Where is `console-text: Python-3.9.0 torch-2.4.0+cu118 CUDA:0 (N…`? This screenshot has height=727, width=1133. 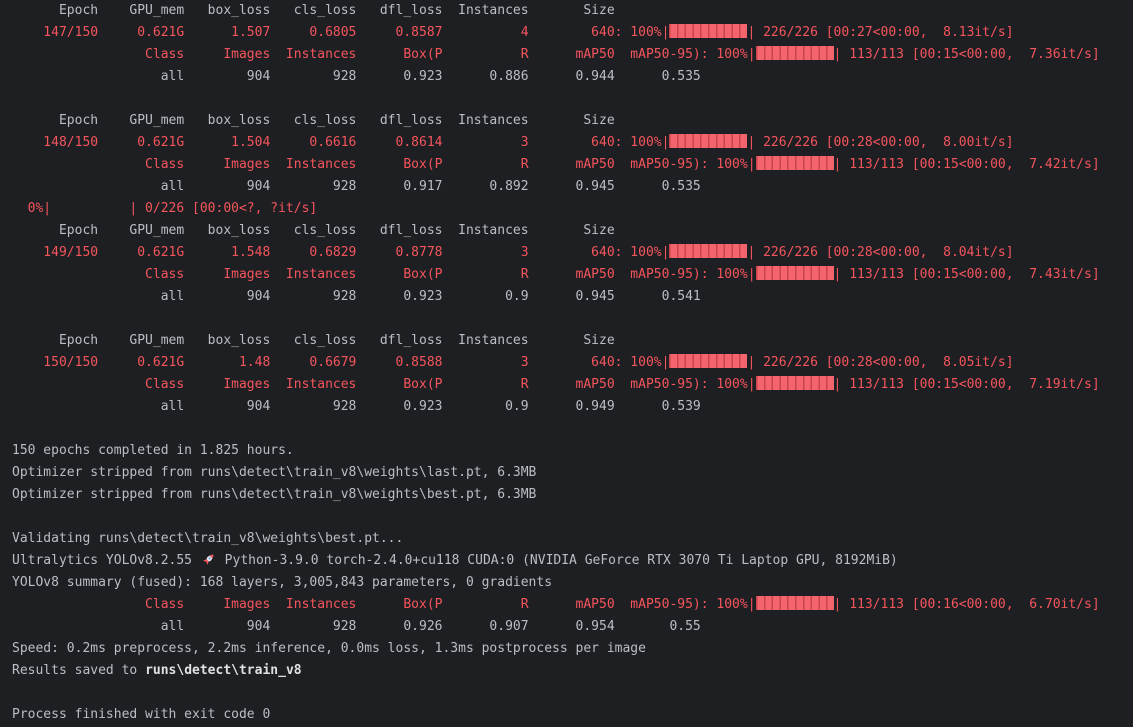 console-text: Python-3.9.0 torch-2.4.0+cu118 CUDA:0 (N… is located at coordinates (557, 560).